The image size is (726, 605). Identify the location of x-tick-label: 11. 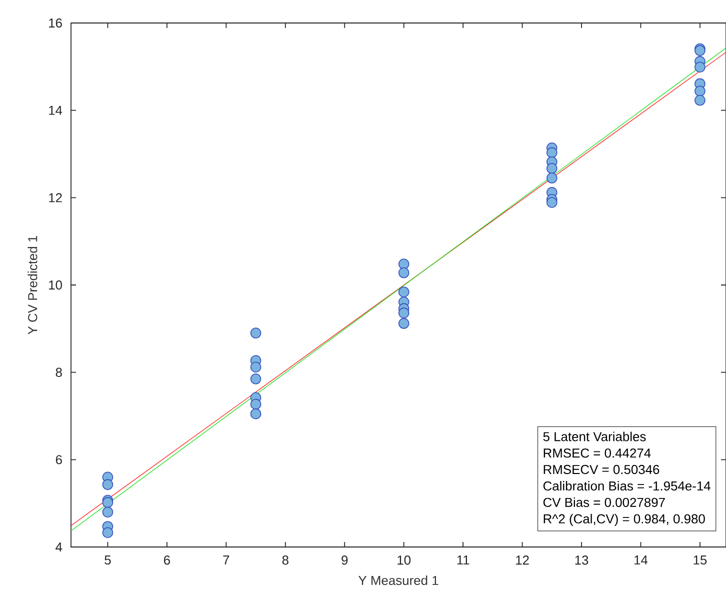
(463, 560).